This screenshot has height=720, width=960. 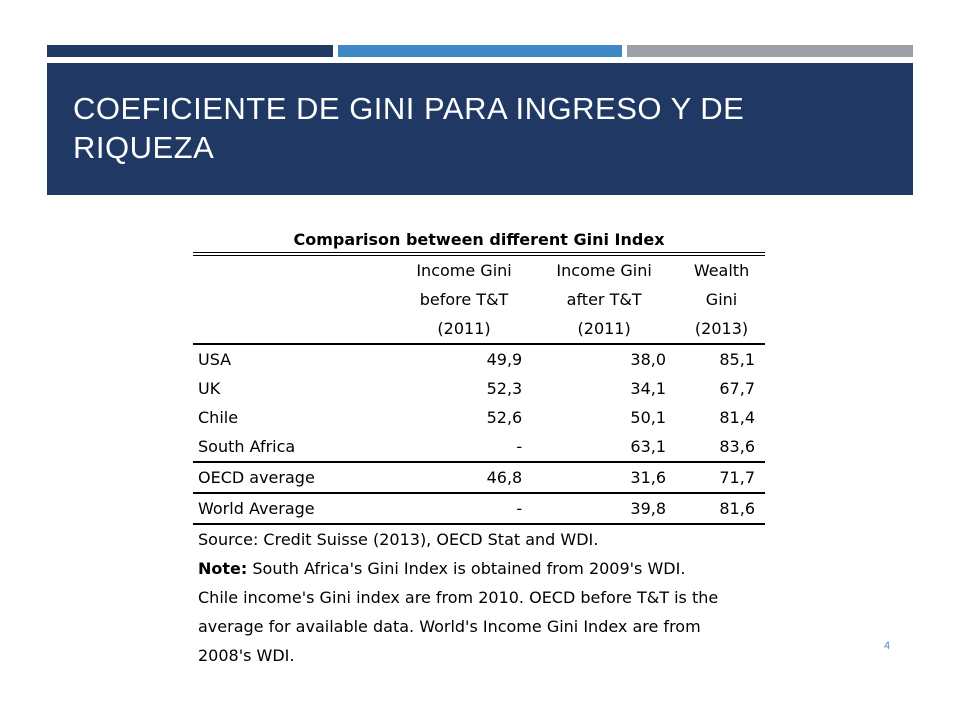 What do you see at coordinates (721, 299) in the screenshot?
I see `header-cell: Gini` at bounding box center [721, 299].